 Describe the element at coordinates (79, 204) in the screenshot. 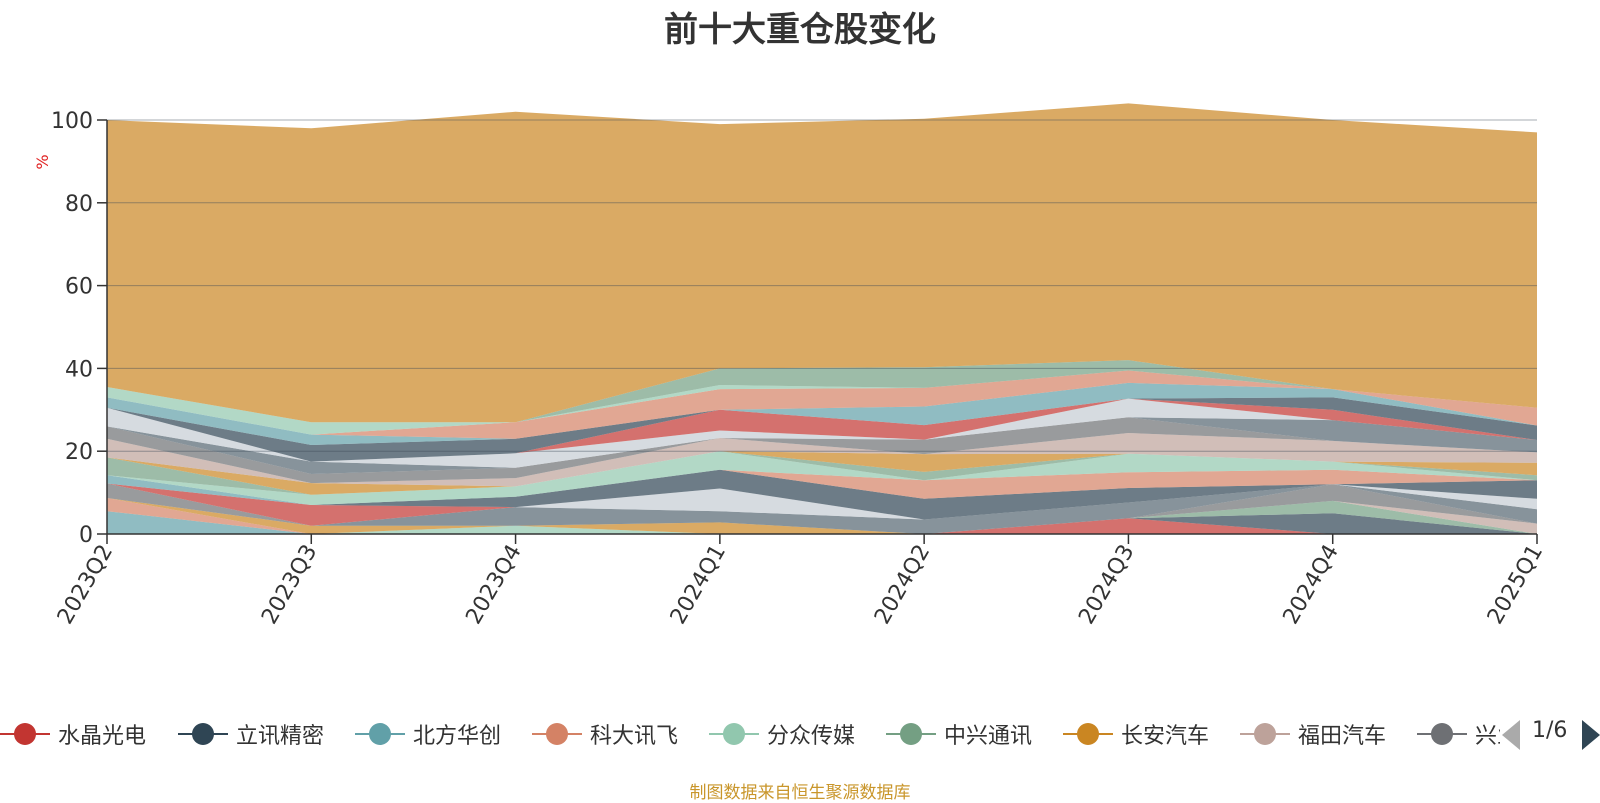

I see `y-tick-label: 80` at that location.